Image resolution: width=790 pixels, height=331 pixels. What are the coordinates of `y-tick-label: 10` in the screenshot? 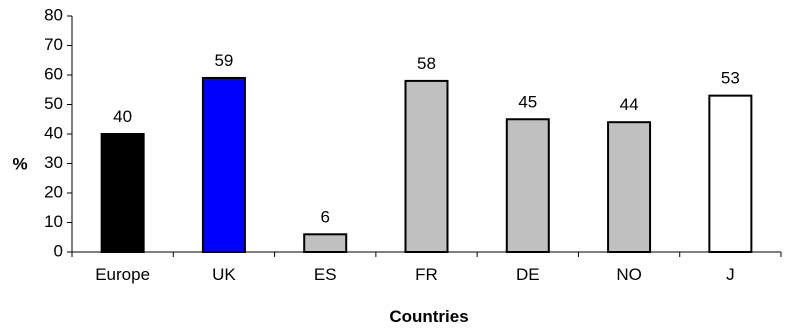 It's located at (53, 221).